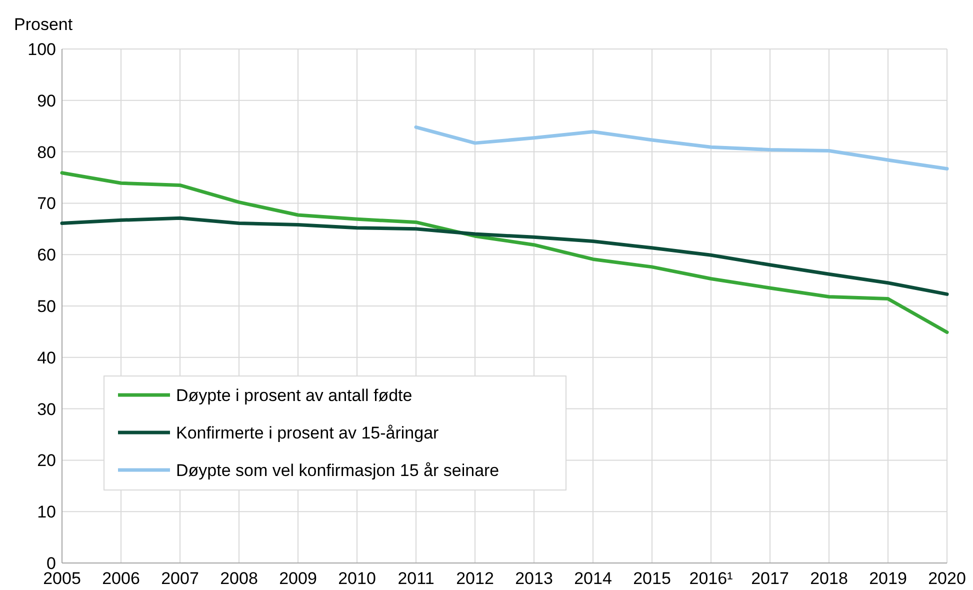  What do you see at coordinates (46, 306) in the screenshot?
I see `y-tick-label: 50` at bounding box center [46, 306].